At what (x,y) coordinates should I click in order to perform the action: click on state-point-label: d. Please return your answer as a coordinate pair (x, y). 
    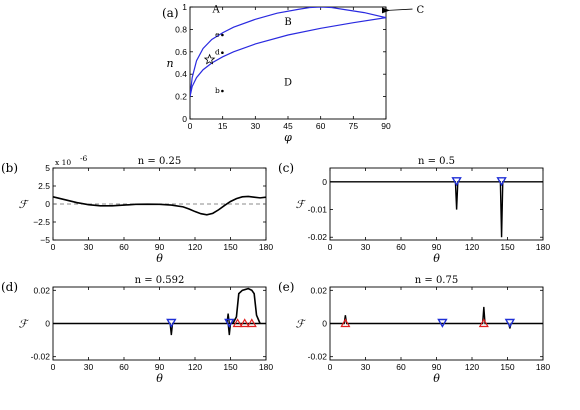
    Looking at the image, I should click on (217, 52).